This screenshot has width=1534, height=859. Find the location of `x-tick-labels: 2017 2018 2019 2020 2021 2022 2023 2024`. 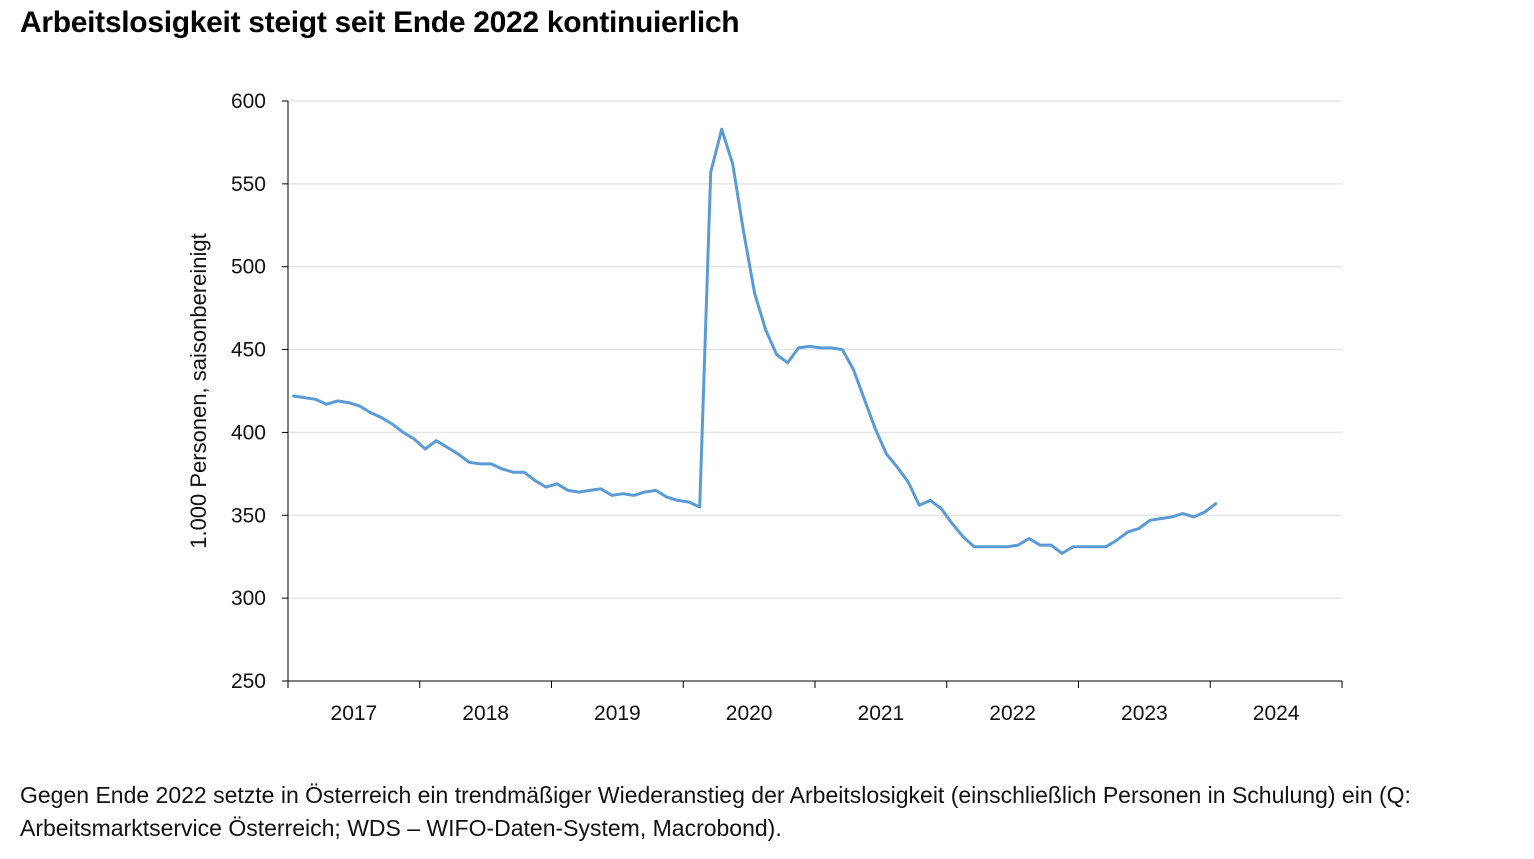

x-tick-labels: 2017 2018 2019 2020 2021 2022 2023 2024 is located at coordinates (815, 713).